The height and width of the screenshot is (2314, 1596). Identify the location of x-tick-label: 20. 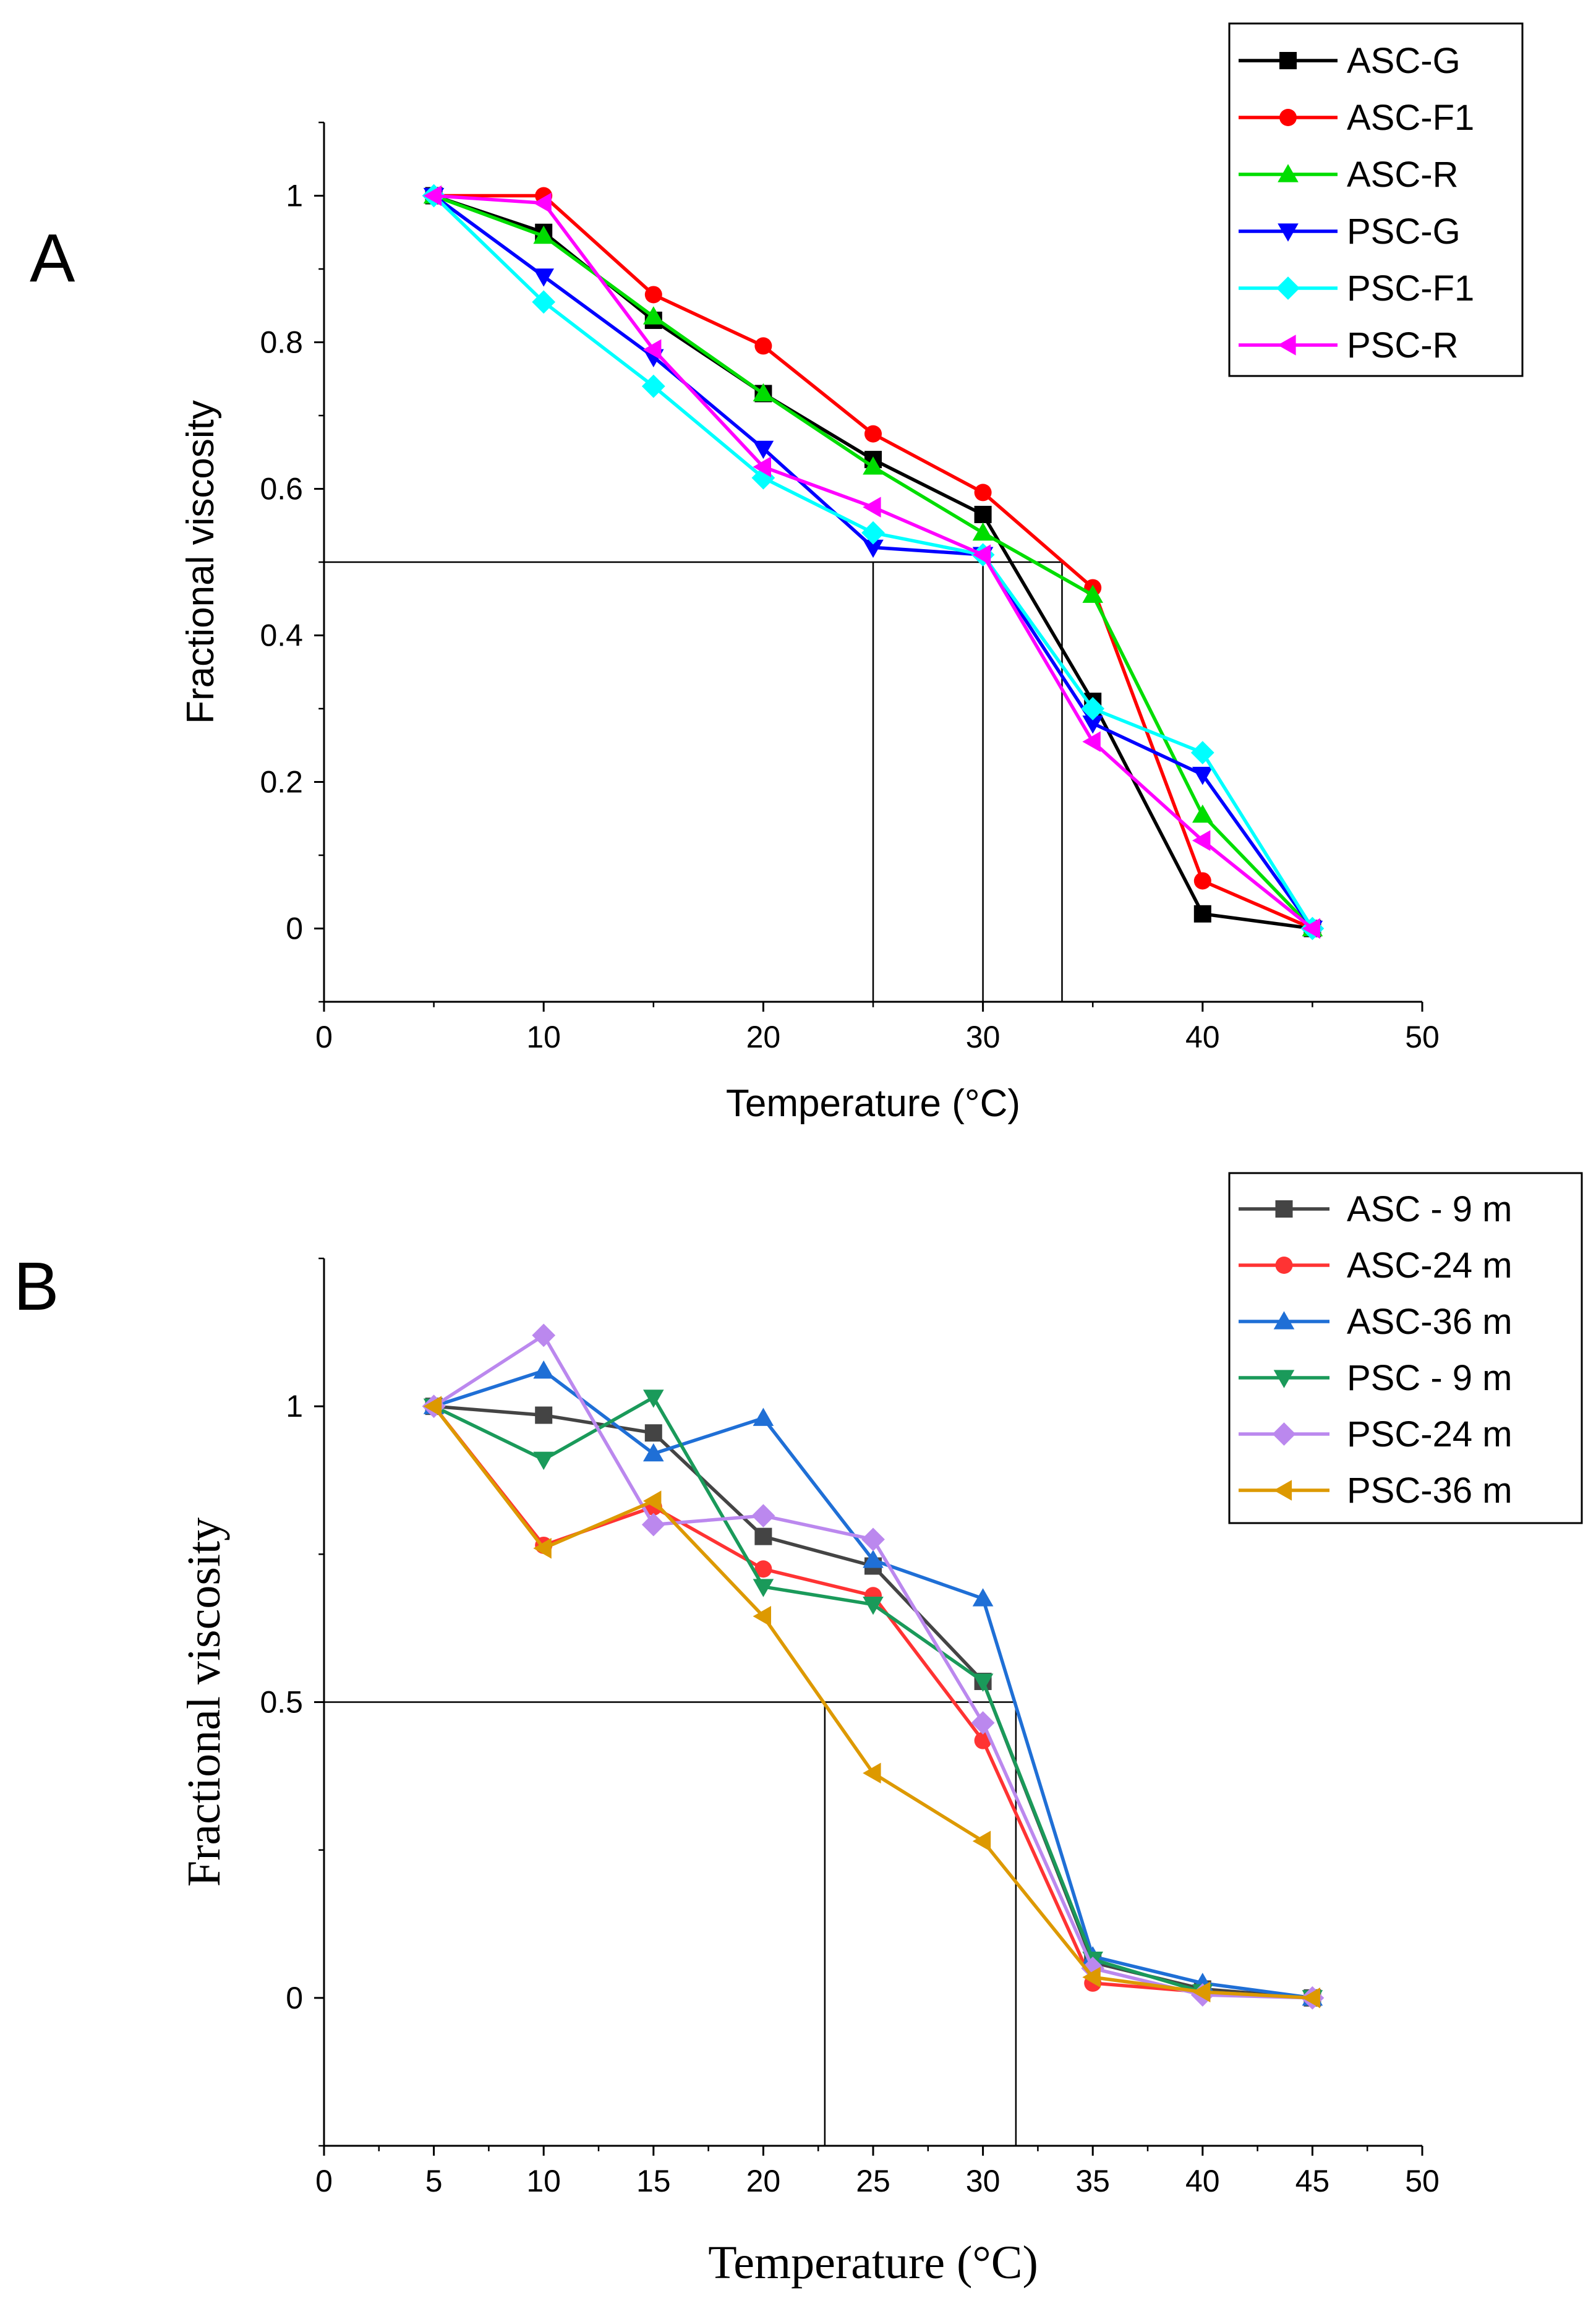
(763, 2181).